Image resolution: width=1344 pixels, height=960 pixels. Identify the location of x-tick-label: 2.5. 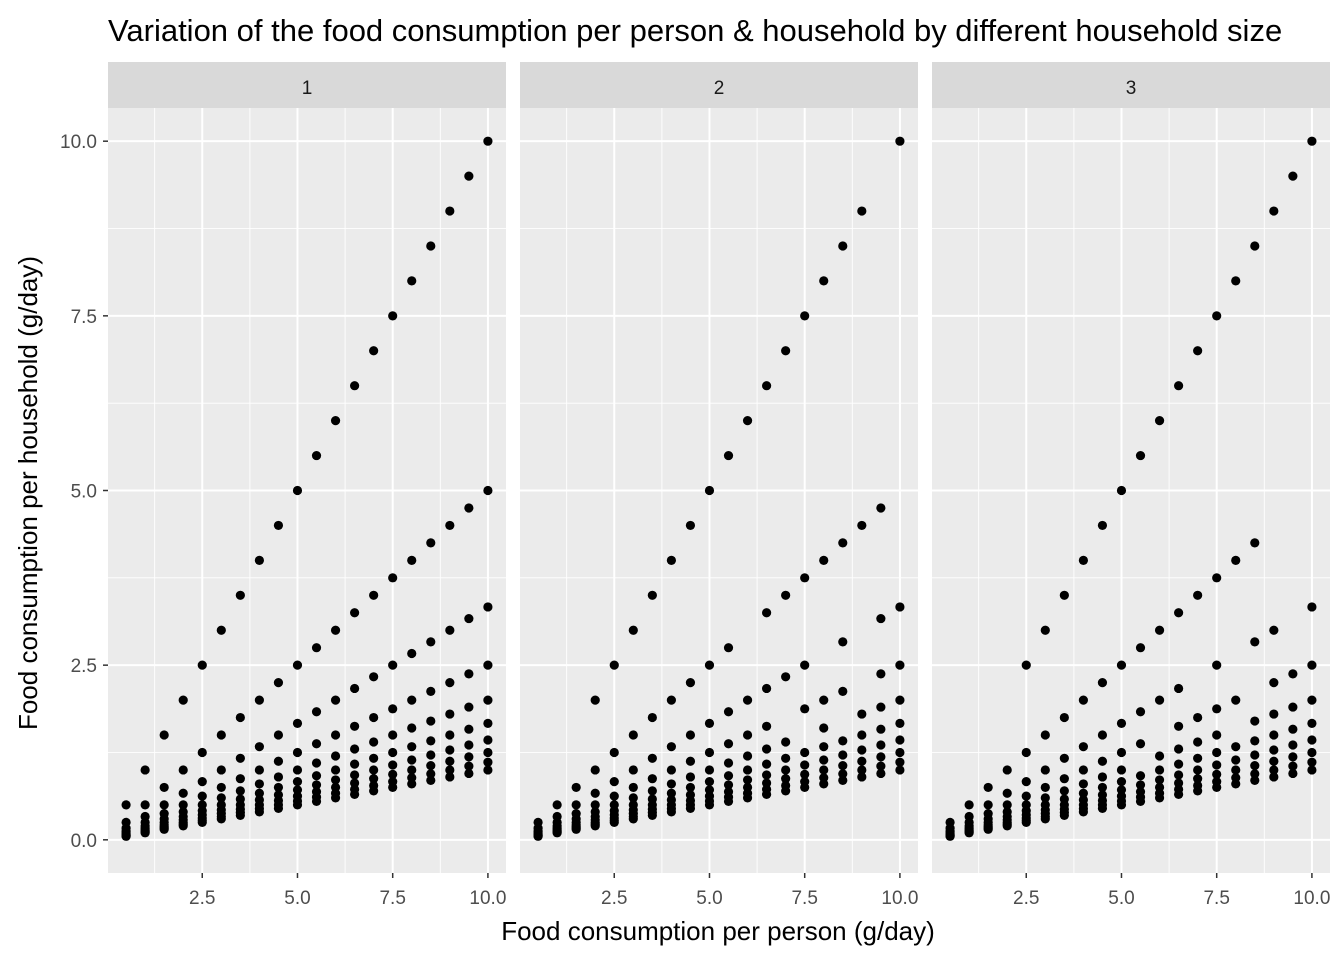
(202, 898).